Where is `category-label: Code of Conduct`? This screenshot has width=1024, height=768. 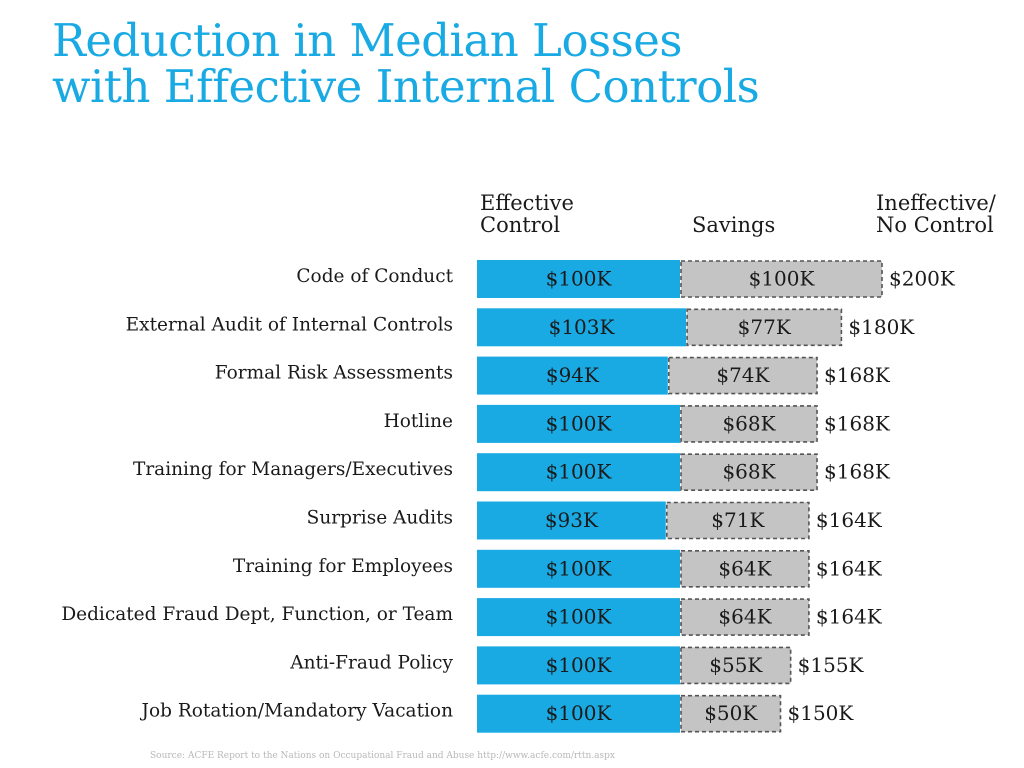
category-label: Code of Conduct is located at coordinates (374, 276).